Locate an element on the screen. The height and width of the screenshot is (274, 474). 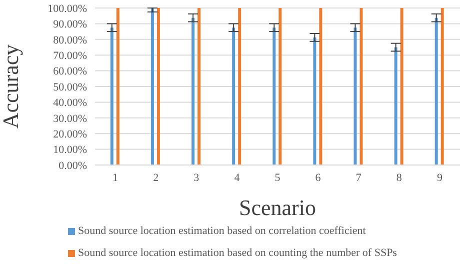
x-tick-label: 5 is located at coordinates (277, 178).